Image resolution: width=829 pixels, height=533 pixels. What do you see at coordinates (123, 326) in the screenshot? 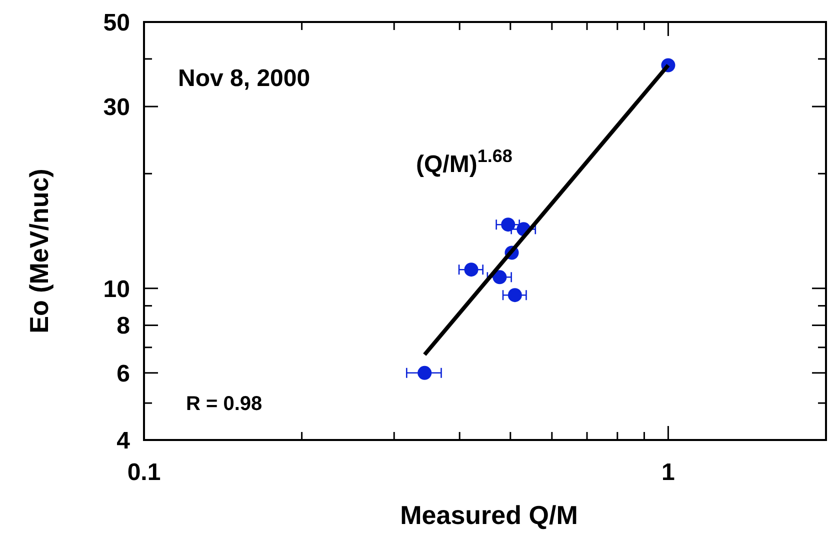
I see `y-tick-label: 8` at bounding box center [123, 326].